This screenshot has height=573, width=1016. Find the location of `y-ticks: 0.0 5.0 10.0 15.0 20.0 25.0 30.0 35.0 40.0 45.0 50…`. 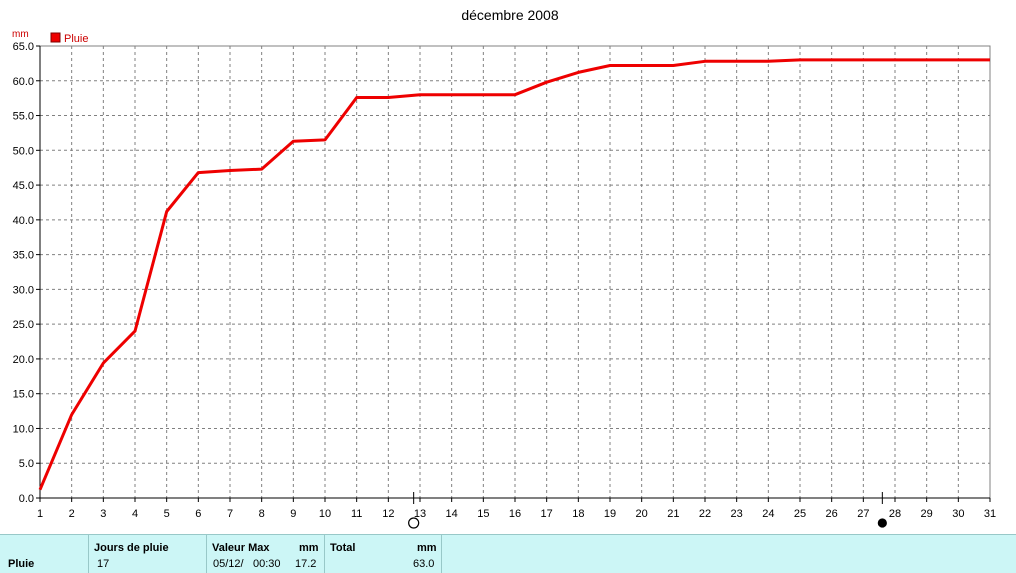

y-ticks: 0.0 5.0 10.0 15.0 20.0 25.0 30.0 35.0 40.0 45.0 50… is located at coordinates (26, 273).